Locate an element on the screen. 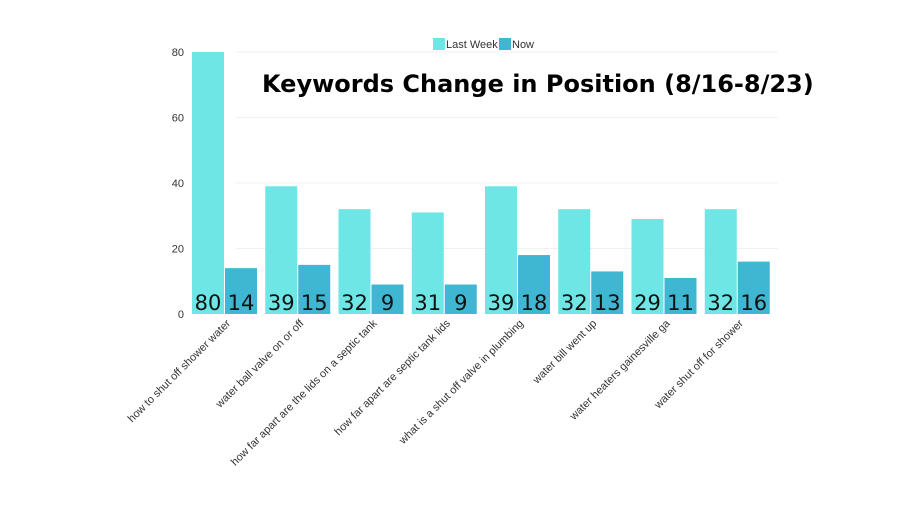 This screenshot has width=904, height=509. data-labels: 80 14 39 15 32 9 31 9 39 18 32 13 29 11 32 16 is located at coordinates (481, 303).